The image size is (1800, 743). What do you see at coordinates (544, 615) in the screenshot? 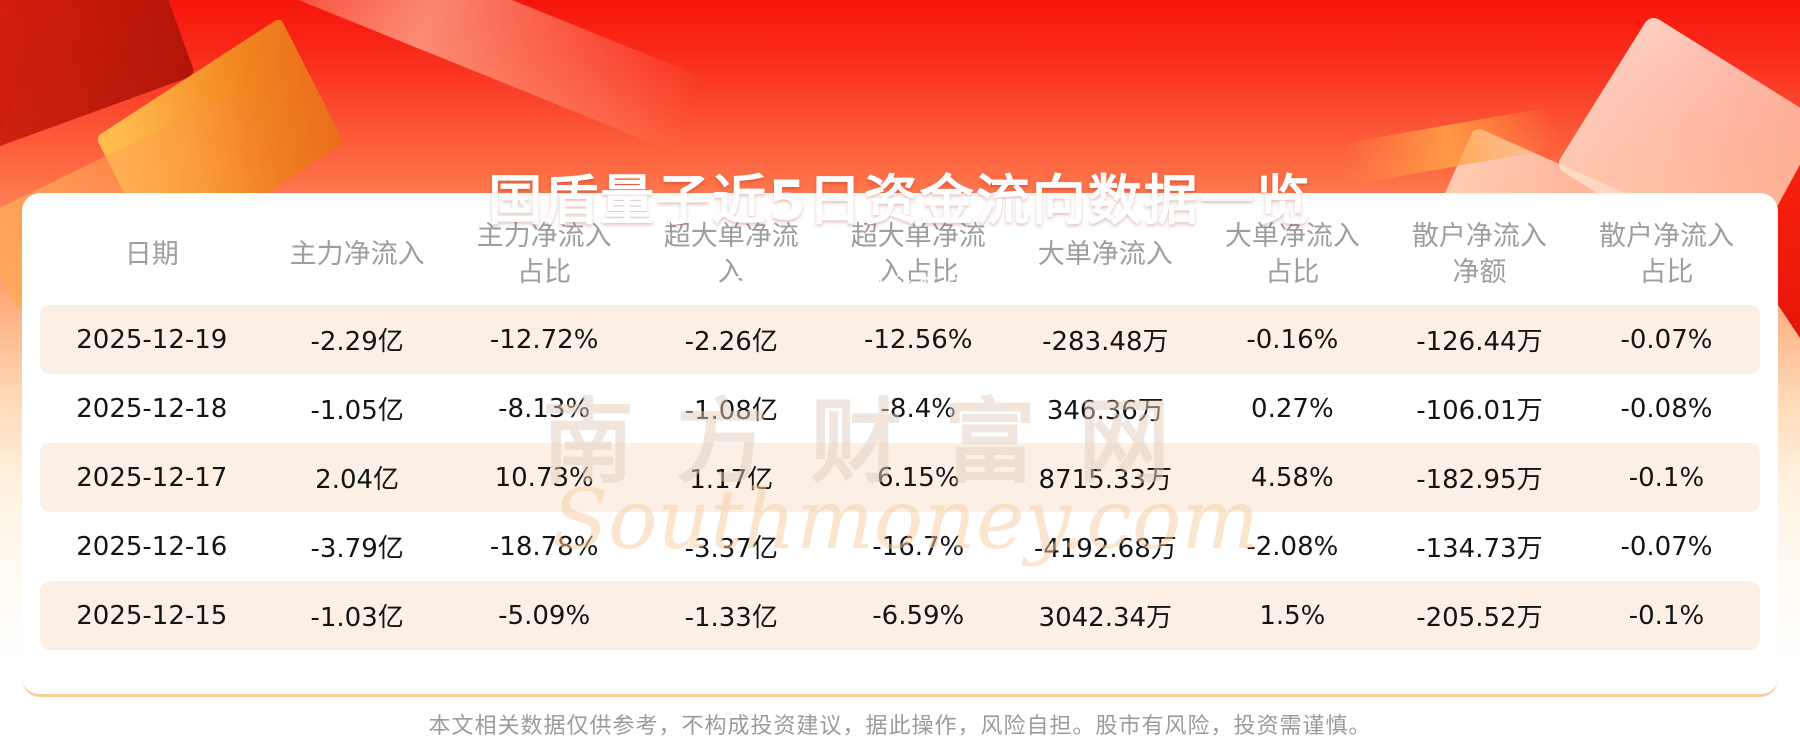
I see `cell-main-net-inflow-ratio: -5.09%` at bounding box center [544, 615].